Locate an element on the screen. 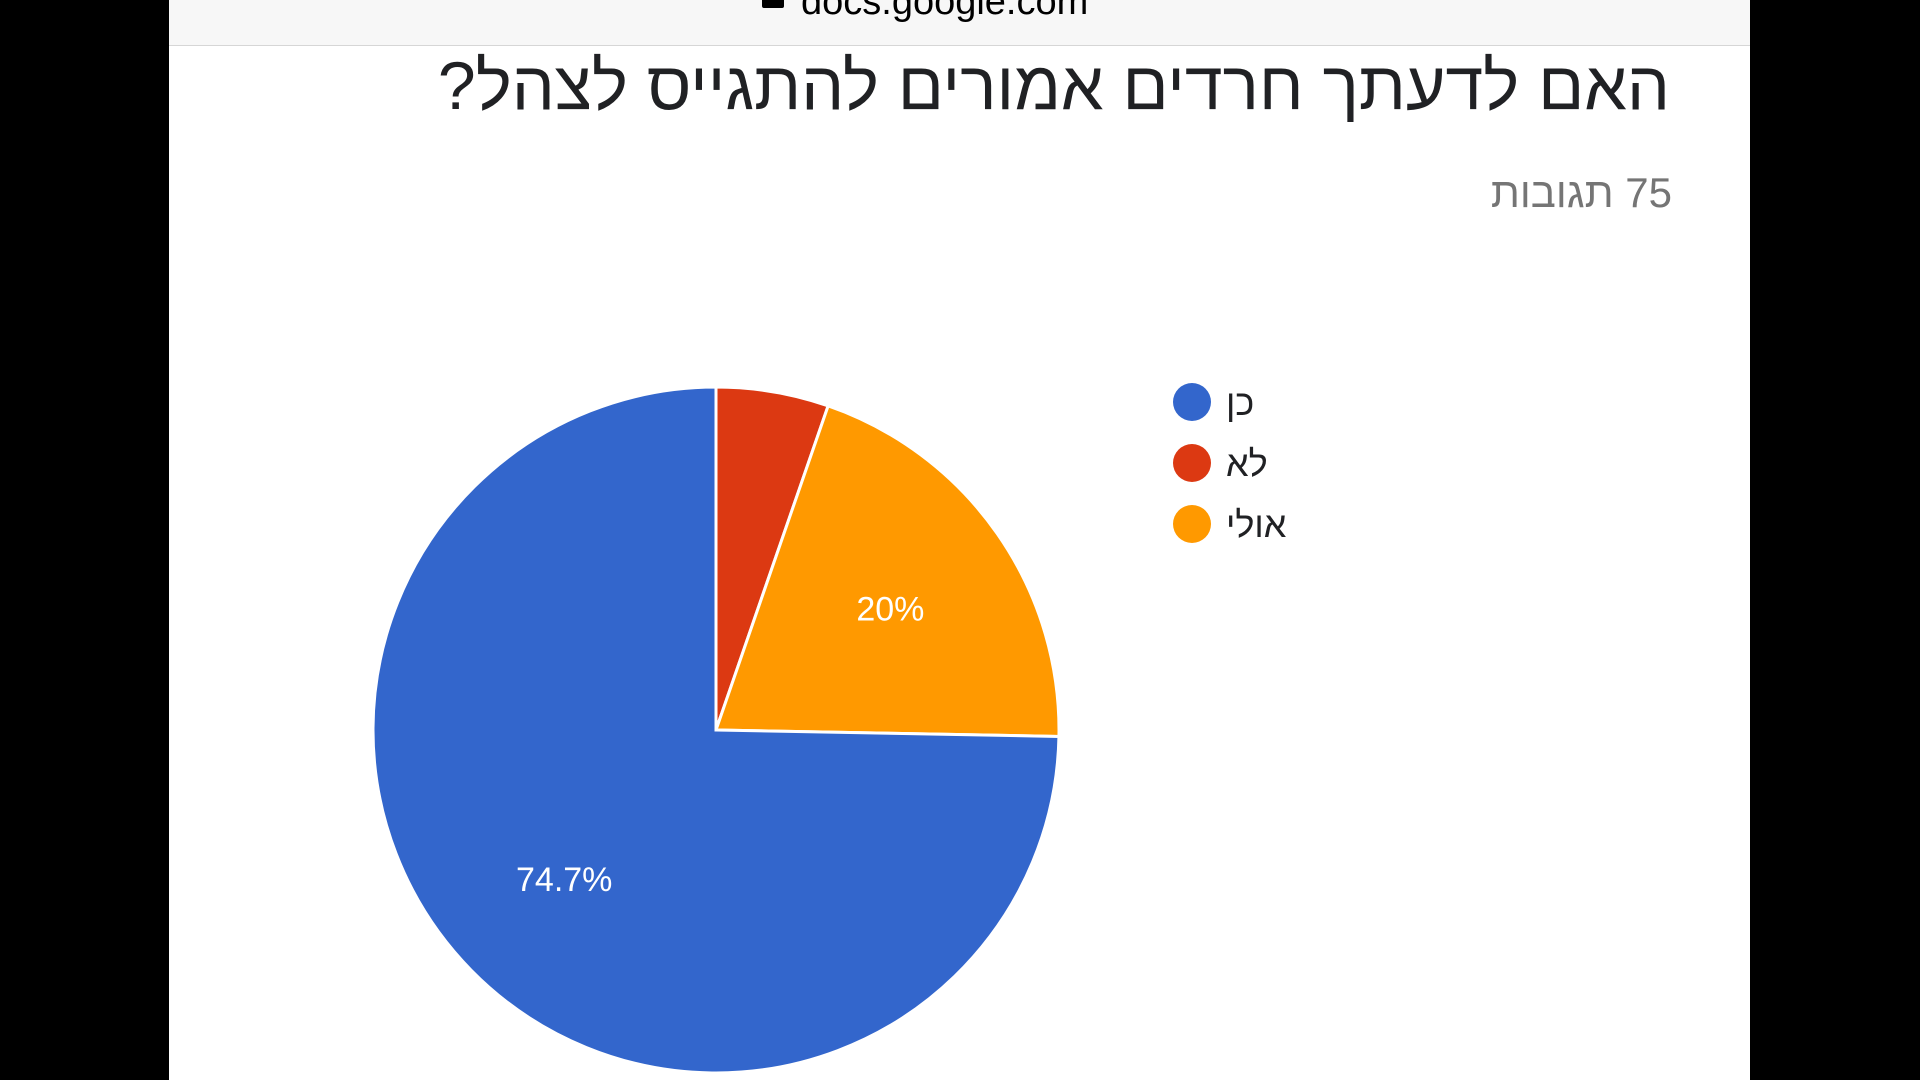 The width and height of the screenshot is (1920, 1080). legend-label: לא is located at coordinates (1247, 463).